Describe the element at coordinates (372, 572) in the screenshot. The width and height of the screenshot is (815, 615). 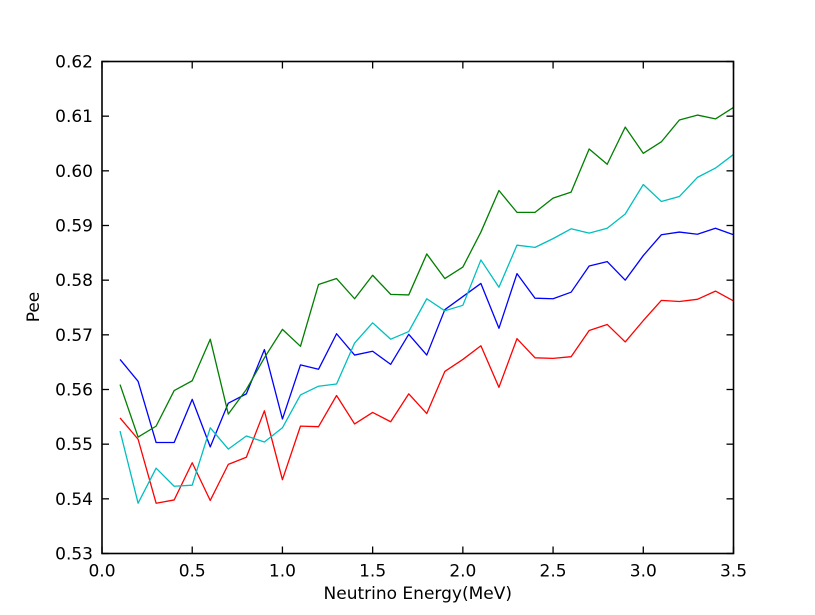
I see `x-tick-label: 1.5` at that location.